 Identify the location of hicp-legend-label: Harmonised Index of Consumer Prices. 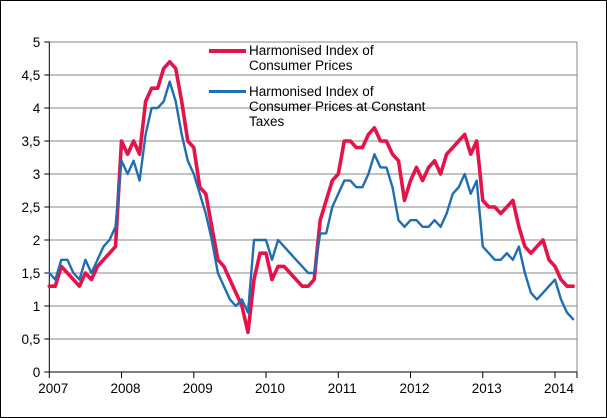
(311, 58).